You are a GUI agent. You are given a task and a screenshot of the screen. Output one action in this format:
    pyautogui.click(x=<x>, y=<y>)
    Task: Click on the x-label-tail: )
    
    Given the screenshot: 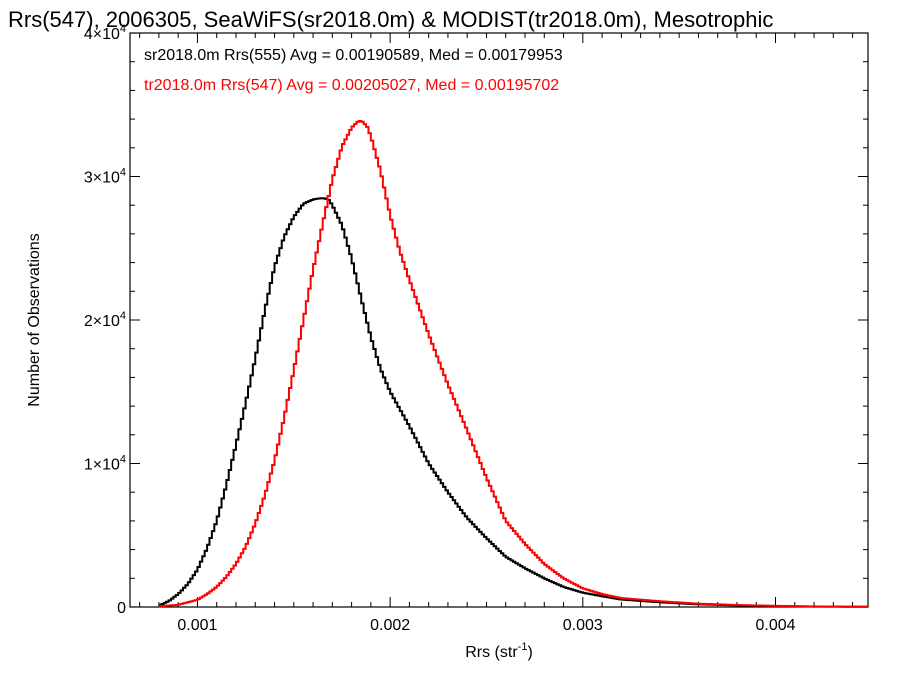 What is the action you would take?
    pyautogui.click(x=529, y=652)
    